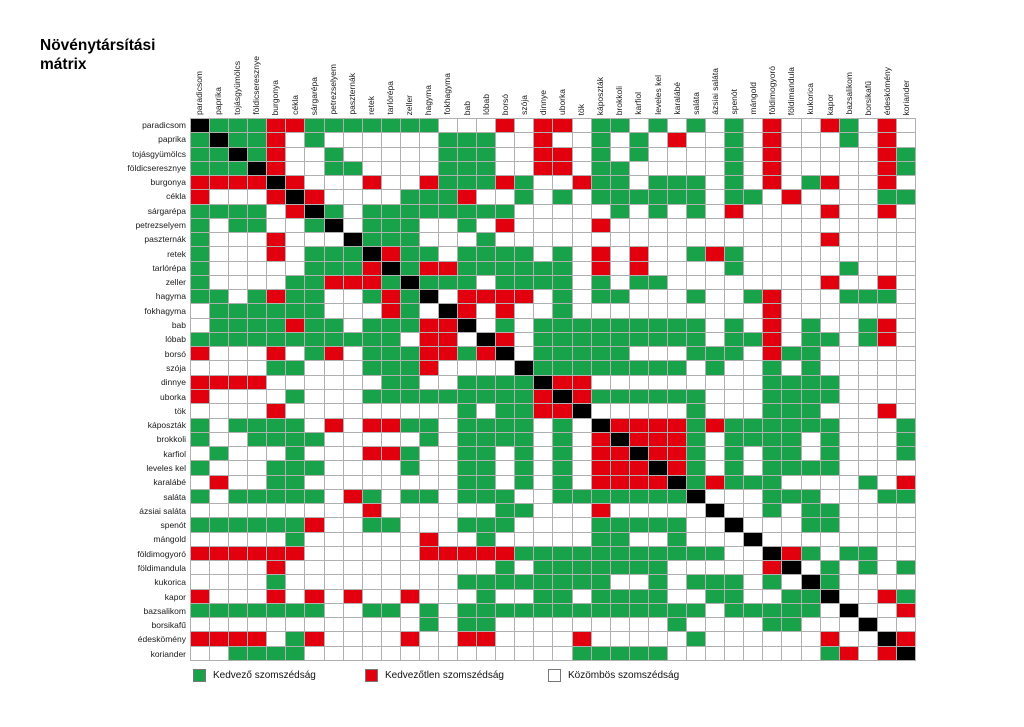 The height and width of the screenshot is (727, 1024). Describe the element at coordinates (264, 675) in the screenshot. I see `legend-label: Kedvező szomszédság` at that location.